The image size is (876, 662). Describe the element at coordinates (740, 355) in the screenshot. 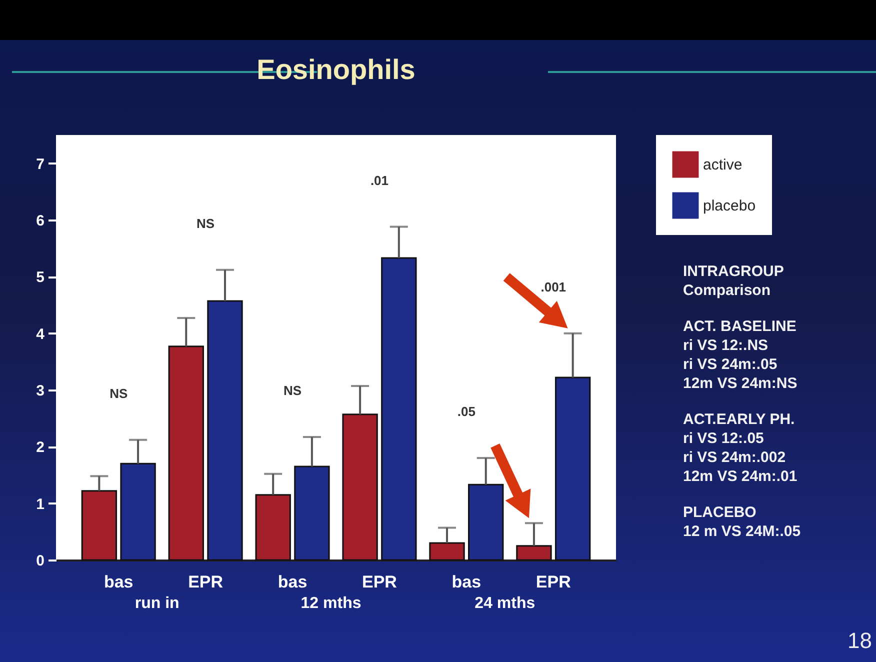

I see `text: ACT. BASELINE ri VS 12:.NS ri VS 24m:.05 12m VS 24m:NS` at that location.